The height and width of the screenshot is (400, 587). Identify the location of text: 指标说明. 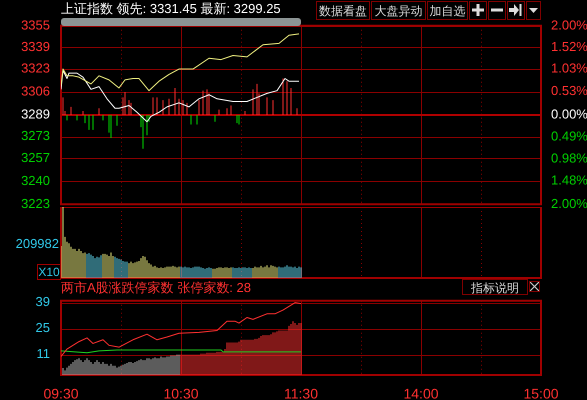
(495, 287).